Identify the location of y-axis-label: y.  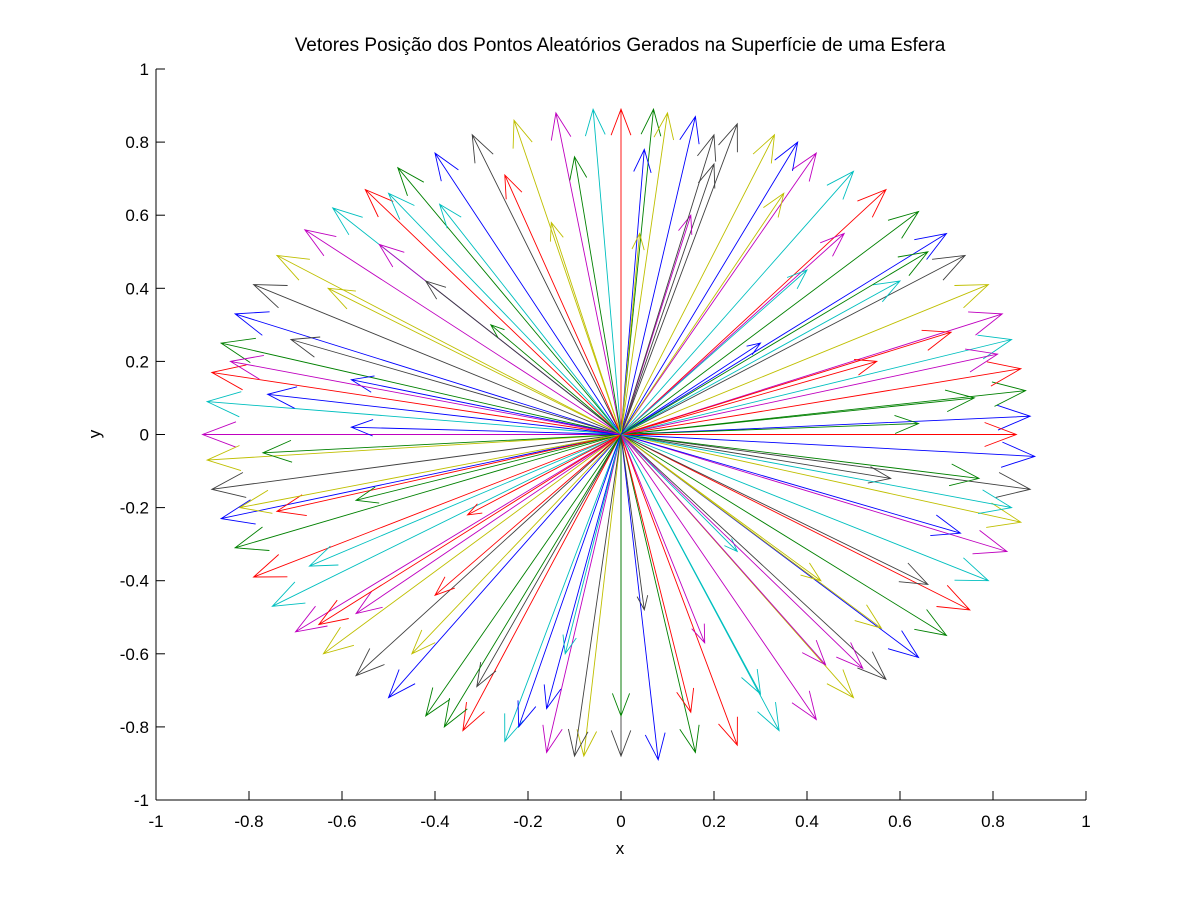
(94, 433).